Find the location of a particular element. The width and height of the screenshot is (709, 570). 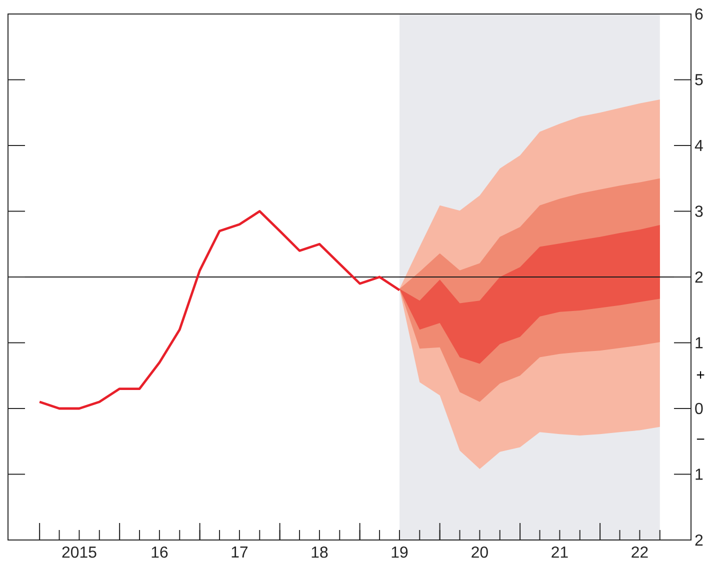

x-tick-label: 2015 is located at coordinates (79, 552).